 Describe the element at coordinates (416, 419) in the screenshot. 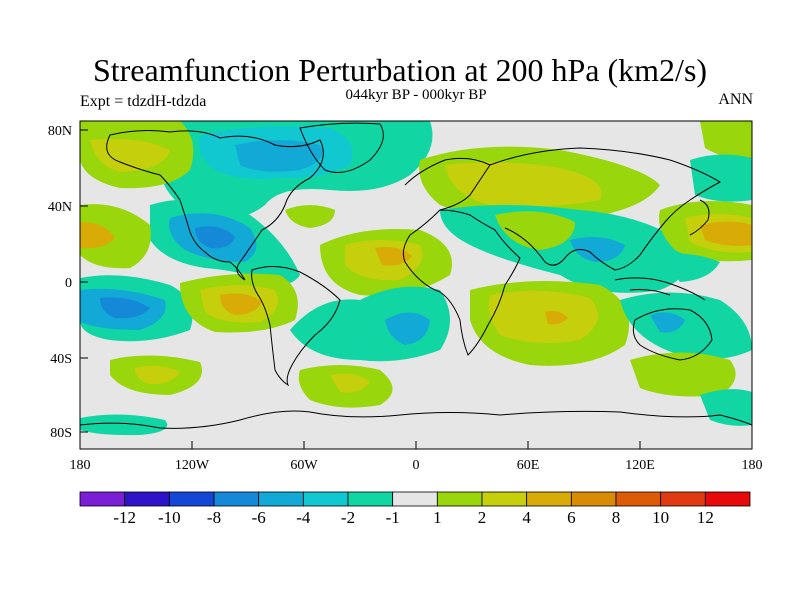

I see `antarctica-coast` at that location.